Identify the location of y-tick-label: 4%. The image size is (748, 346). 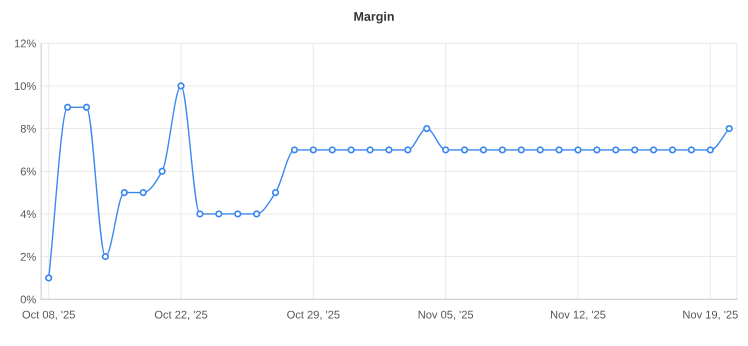
(28, 214).